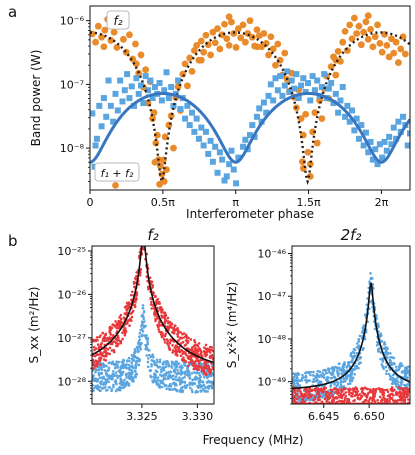 The height and width of the screenshot is (455, 415). What do you see at coordinates (253, 440) in the screenshot?
I see `chart-b-xlabel: Frequency (MHz)` at bounding box center [253, 440].